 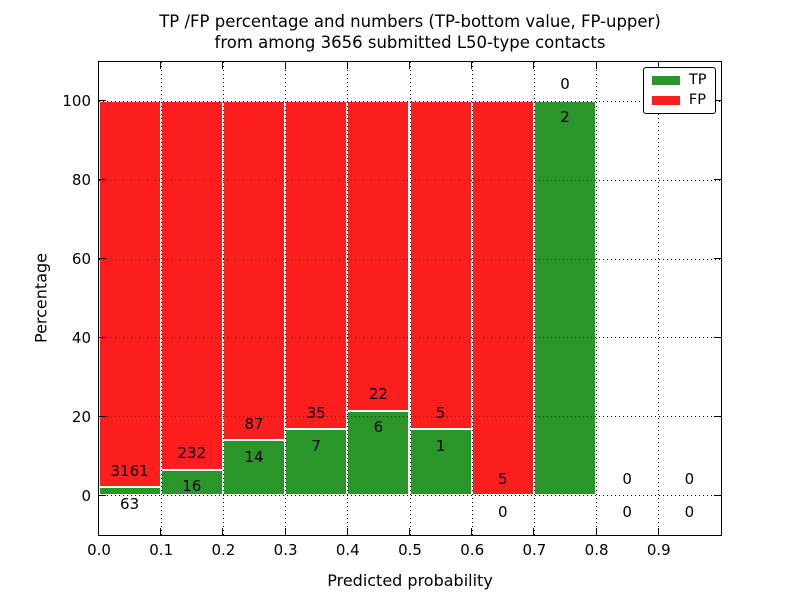 I want to click on x-tick-label-0.2: 0.2, so click(x=223, y=550).